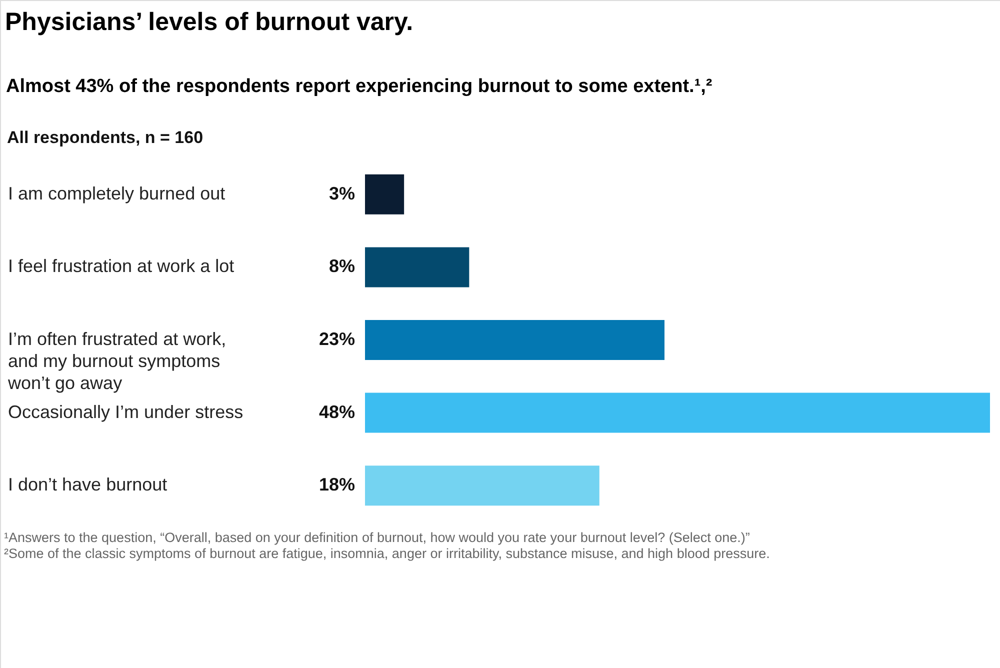 The height and width of the screenshot is (668, 1000). What do you see at coordinates (116, 361) in the screenshot?
I see `y-tick-label: I’m often frustrated at work, and my burnout symptoms won’t go away` at bounding box center [116, 361].